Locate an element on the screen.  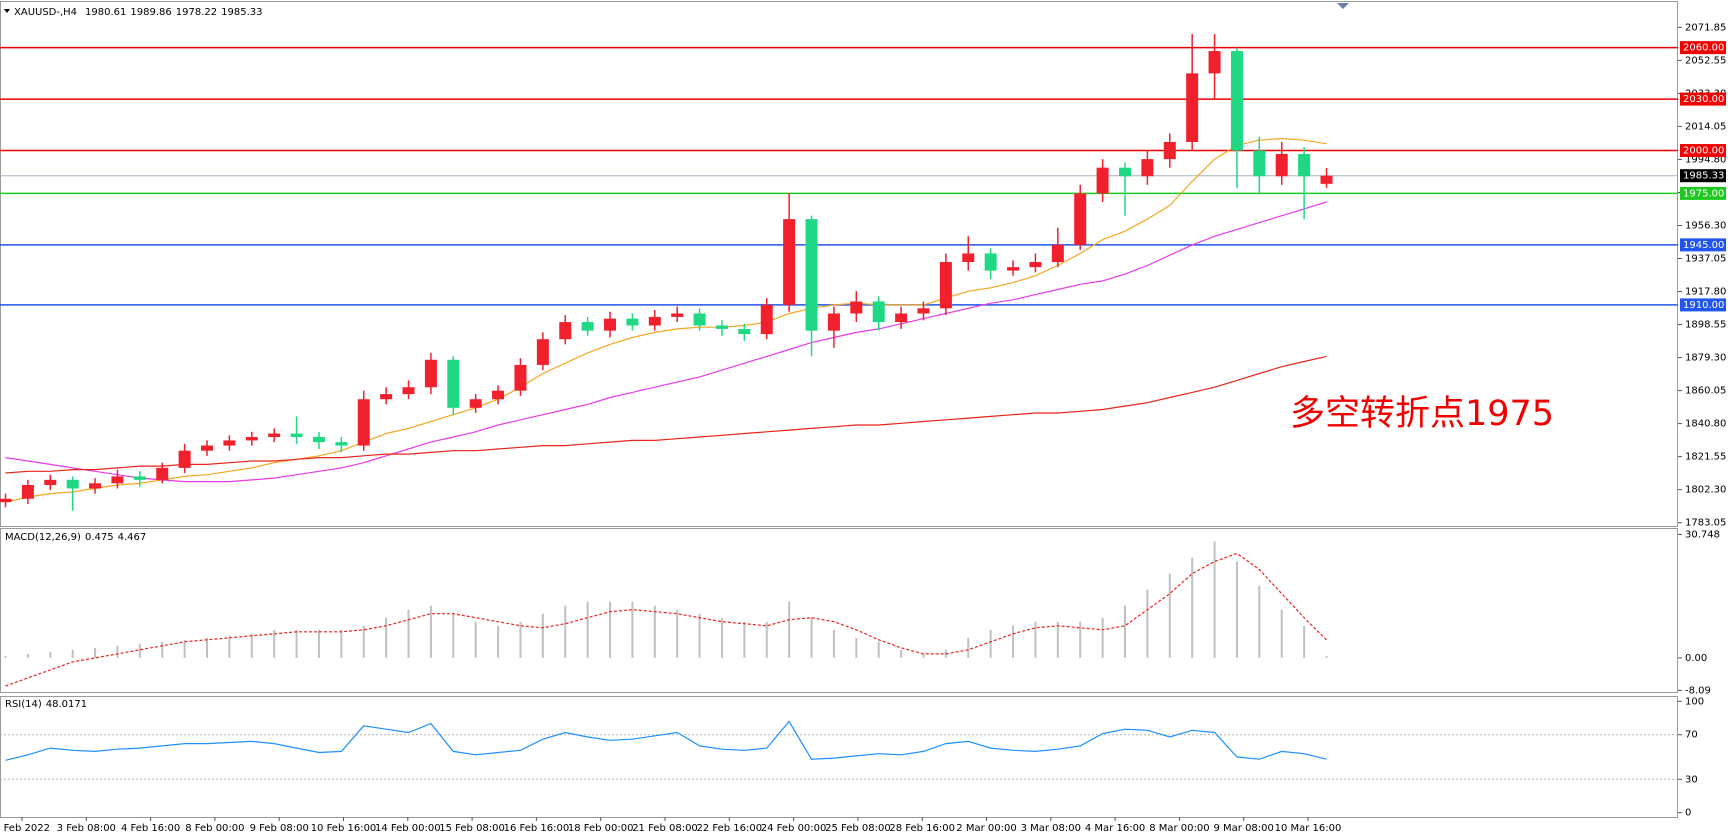
macd-title: MACD(12,26,9) is located at coordinates (43, 537).